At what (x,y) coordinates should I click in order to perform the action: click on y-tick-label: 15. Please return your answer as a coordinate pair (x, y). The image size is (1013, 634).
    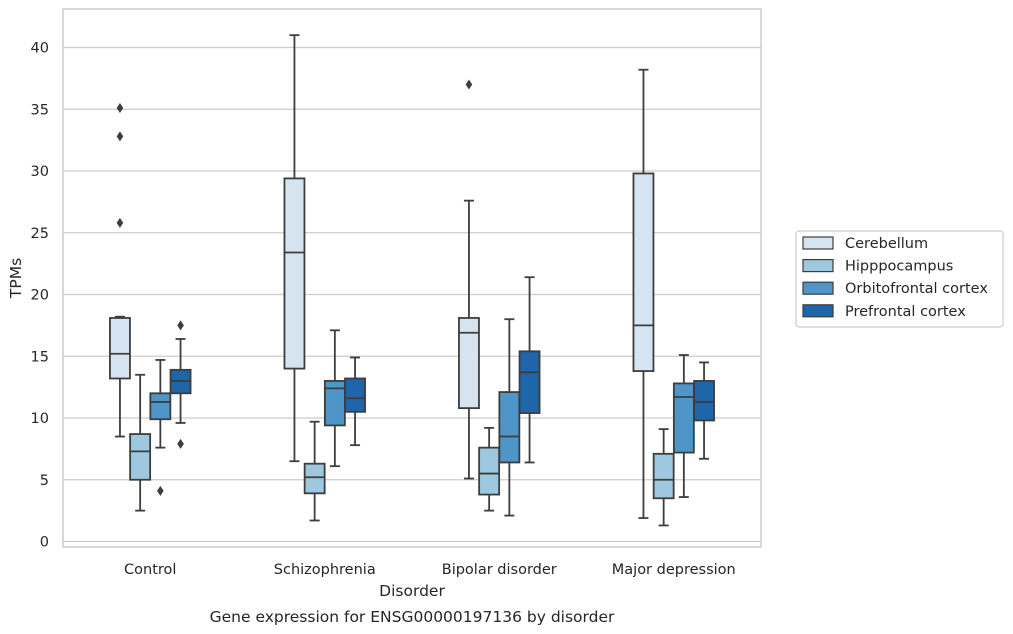
    Looking at the image, I should click on (40, 357).